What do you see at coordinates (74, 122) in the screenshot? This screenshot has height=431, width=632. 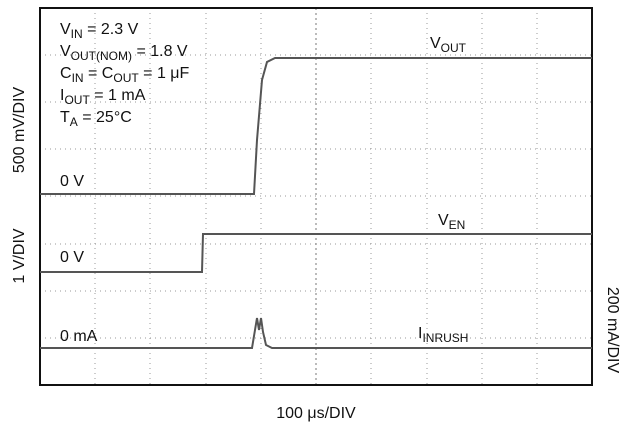 I see `text-part: A` at bounding box center [74, 122].